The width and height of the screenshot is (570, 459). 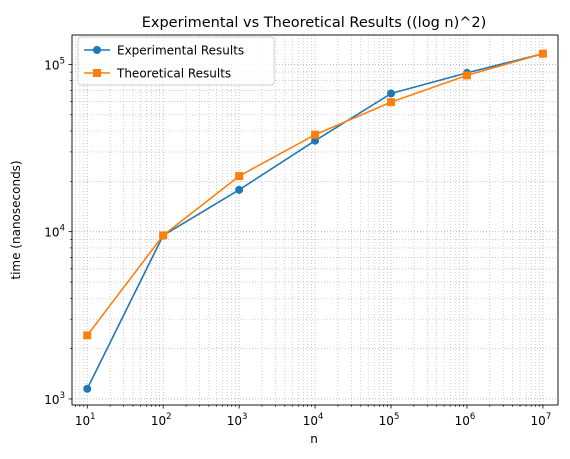 I want to click on x-tick-label: 10¹, so click(x=85, y=420).